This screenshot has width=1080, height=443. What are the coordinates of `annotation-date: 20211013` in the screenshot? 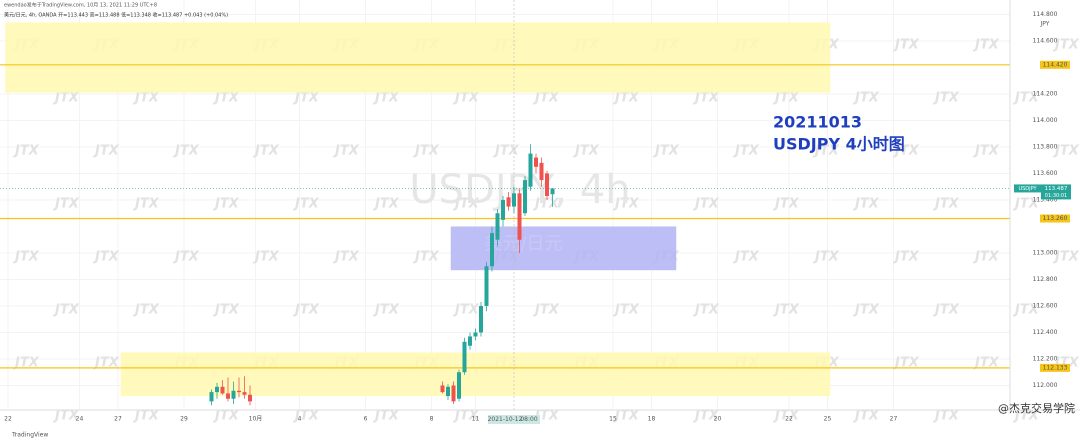 It's located at (817, 122).